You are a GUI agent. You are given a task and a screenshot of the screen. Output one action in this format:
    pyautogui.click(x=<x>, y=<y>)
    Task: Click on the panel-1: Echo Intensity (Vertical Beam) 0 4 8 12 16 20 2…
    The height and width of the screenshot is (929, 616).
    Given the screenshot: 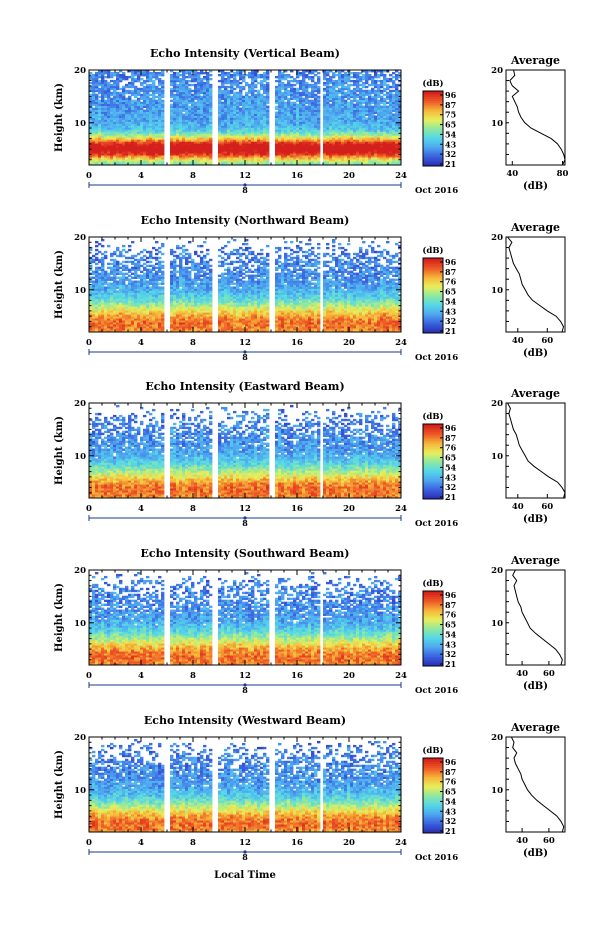 What is the action you would take?
    pyautogui.click(x=311, y=121)
    